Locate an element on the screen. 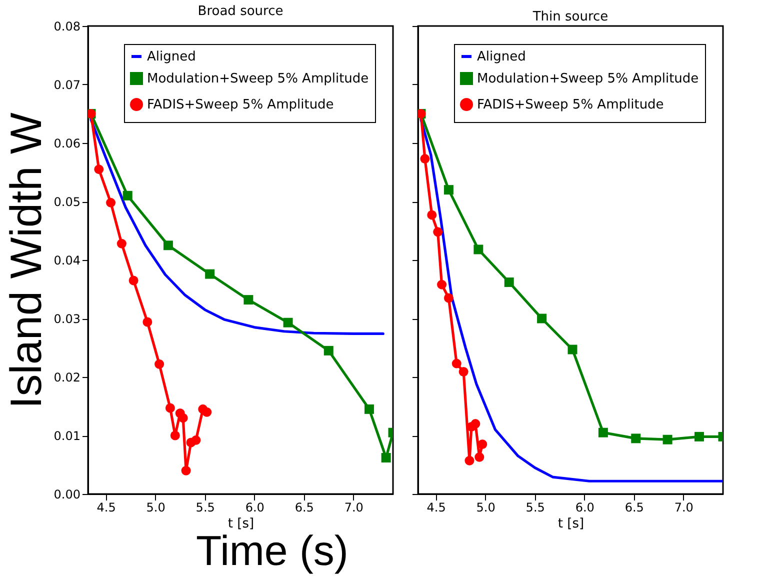  y-tick-label: 0.05 is located at coordinates (67, 202).